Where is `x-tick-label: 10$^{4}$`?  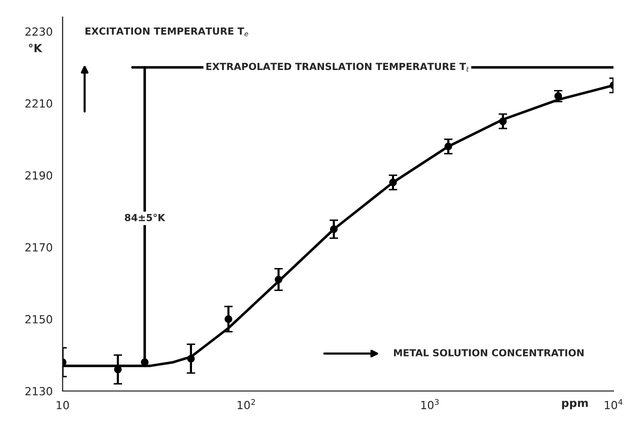 x-tick-label: 10$^{4}$ is located at coordinates (613, 404).